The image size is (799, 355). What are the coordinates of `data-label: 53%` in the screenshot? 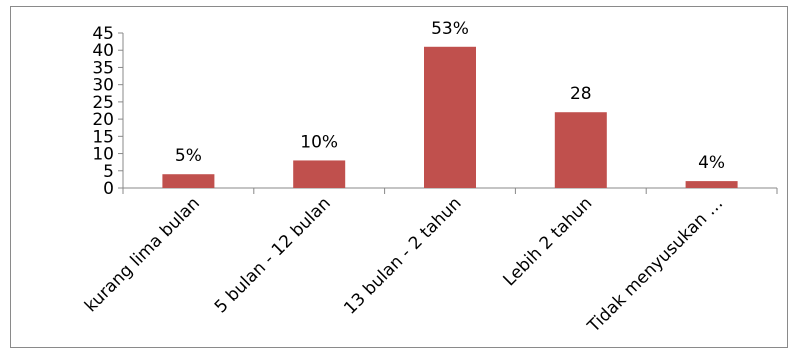 It's located at (450, 29).